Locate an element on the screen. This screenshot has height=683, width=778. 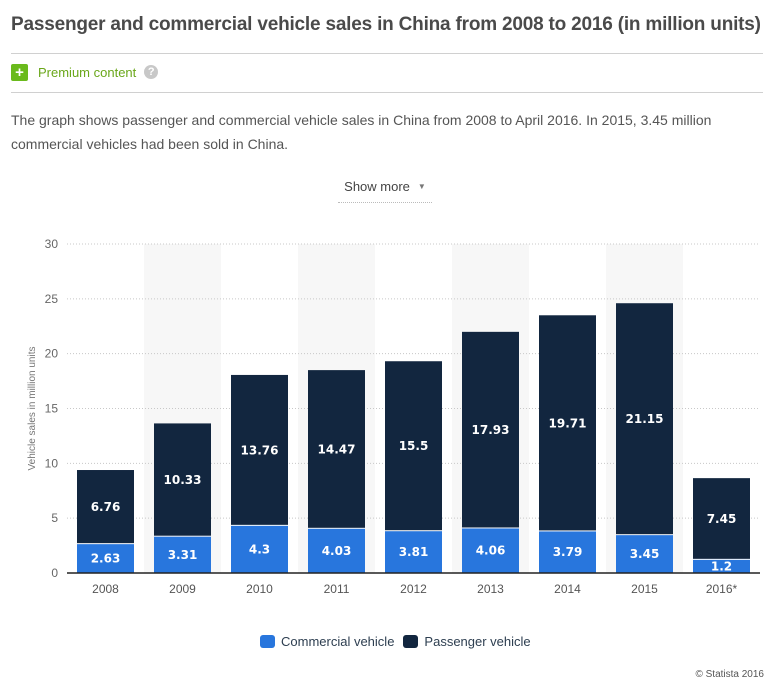
data-label: 4.3 is located at coordinates (259, 549).